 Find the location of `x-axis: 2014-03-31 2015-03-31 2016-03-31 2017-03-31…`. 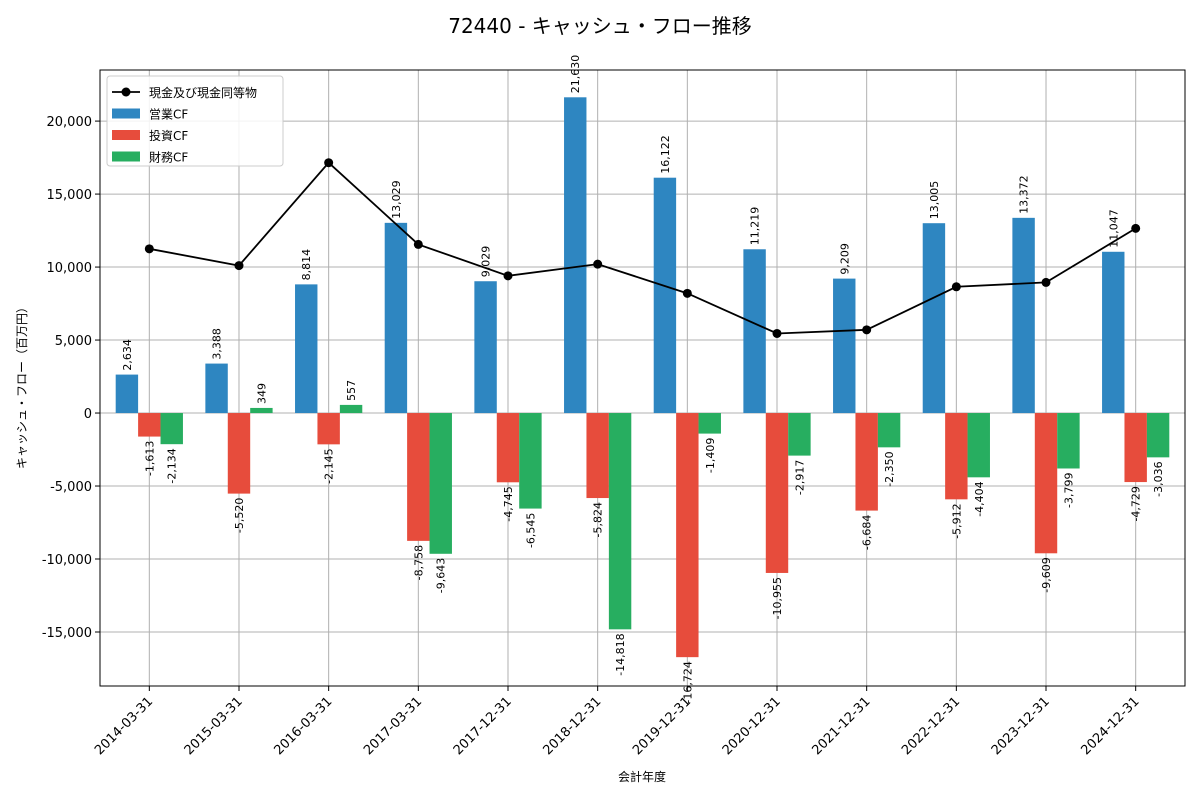

x-axis: 2014-03-31 2015-03-31 2016-03-31 2017-03-31… is located at coordinates (617, 722).